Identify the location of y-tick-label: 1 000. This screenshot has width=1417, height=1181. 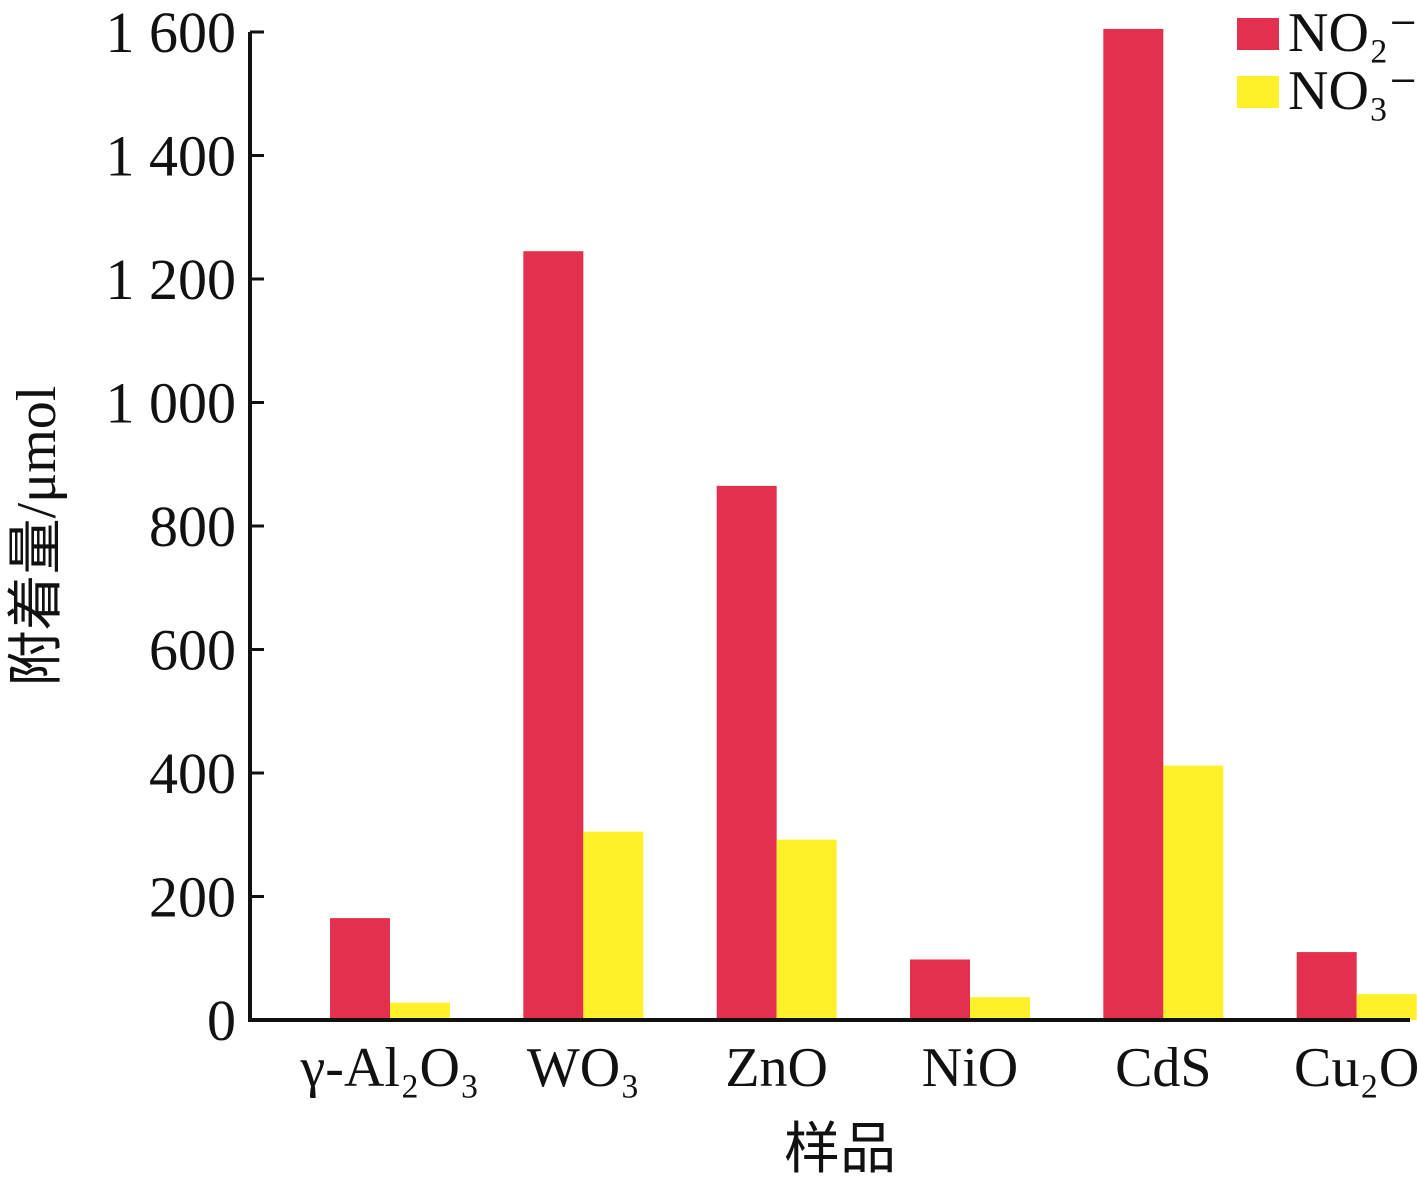
(171, 403).